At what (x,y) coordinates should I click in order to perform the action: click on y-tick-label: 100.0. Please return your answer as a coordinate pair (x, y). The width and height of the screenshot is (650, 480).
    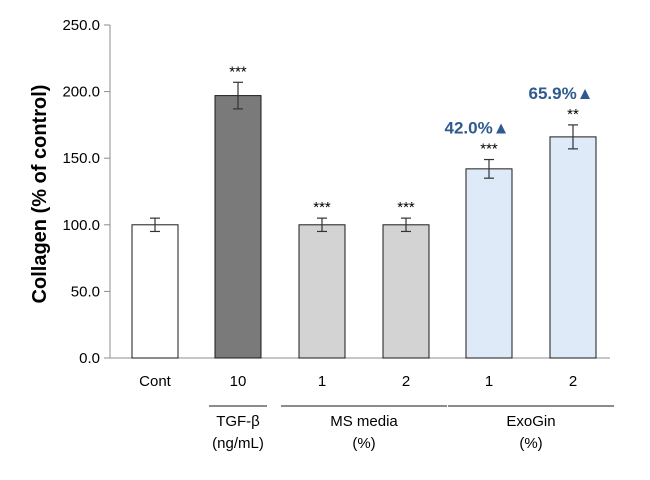
    Looking at the image, I should click on (81, 225).